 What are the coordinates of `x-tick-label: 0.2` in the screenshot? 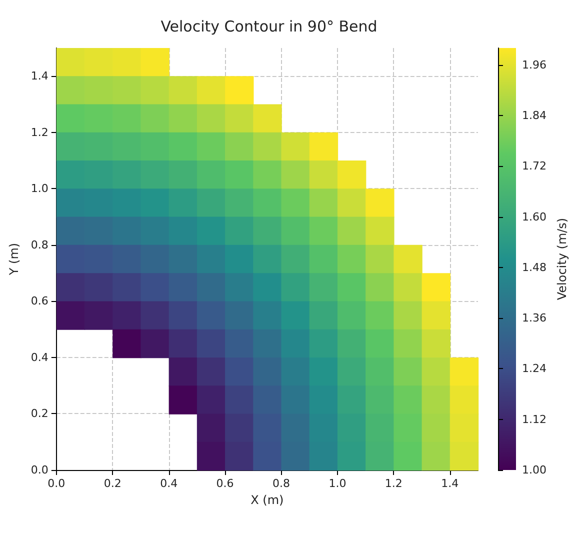 It's located at (113, 483).